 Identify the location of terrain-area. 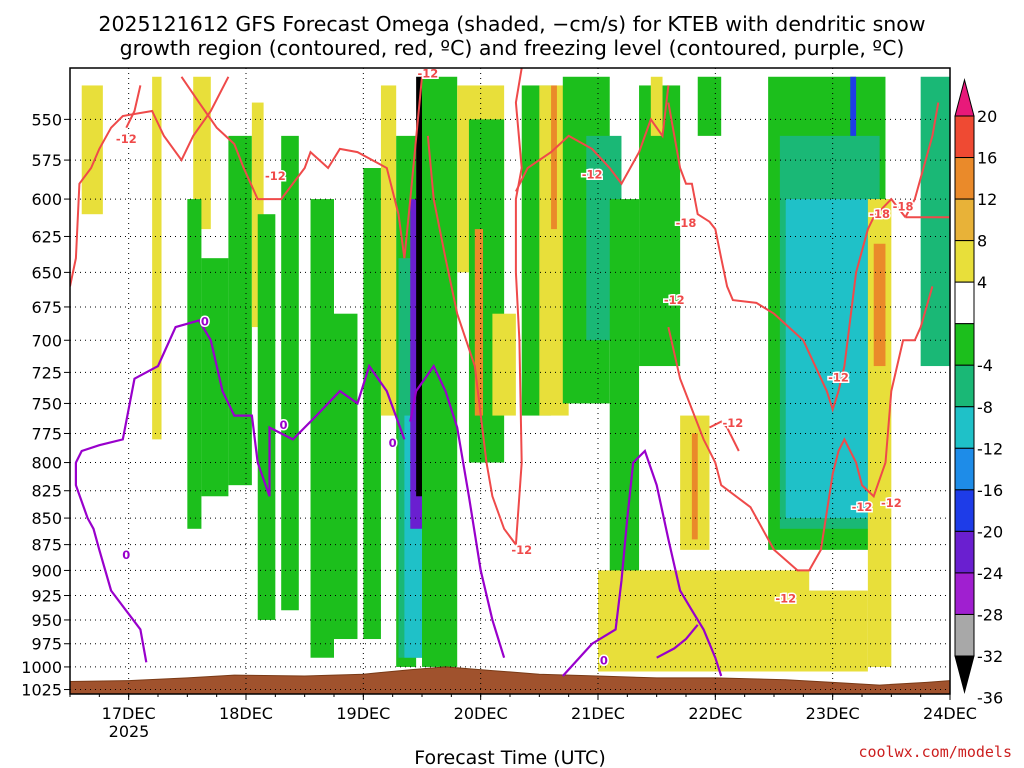
(510, 680).